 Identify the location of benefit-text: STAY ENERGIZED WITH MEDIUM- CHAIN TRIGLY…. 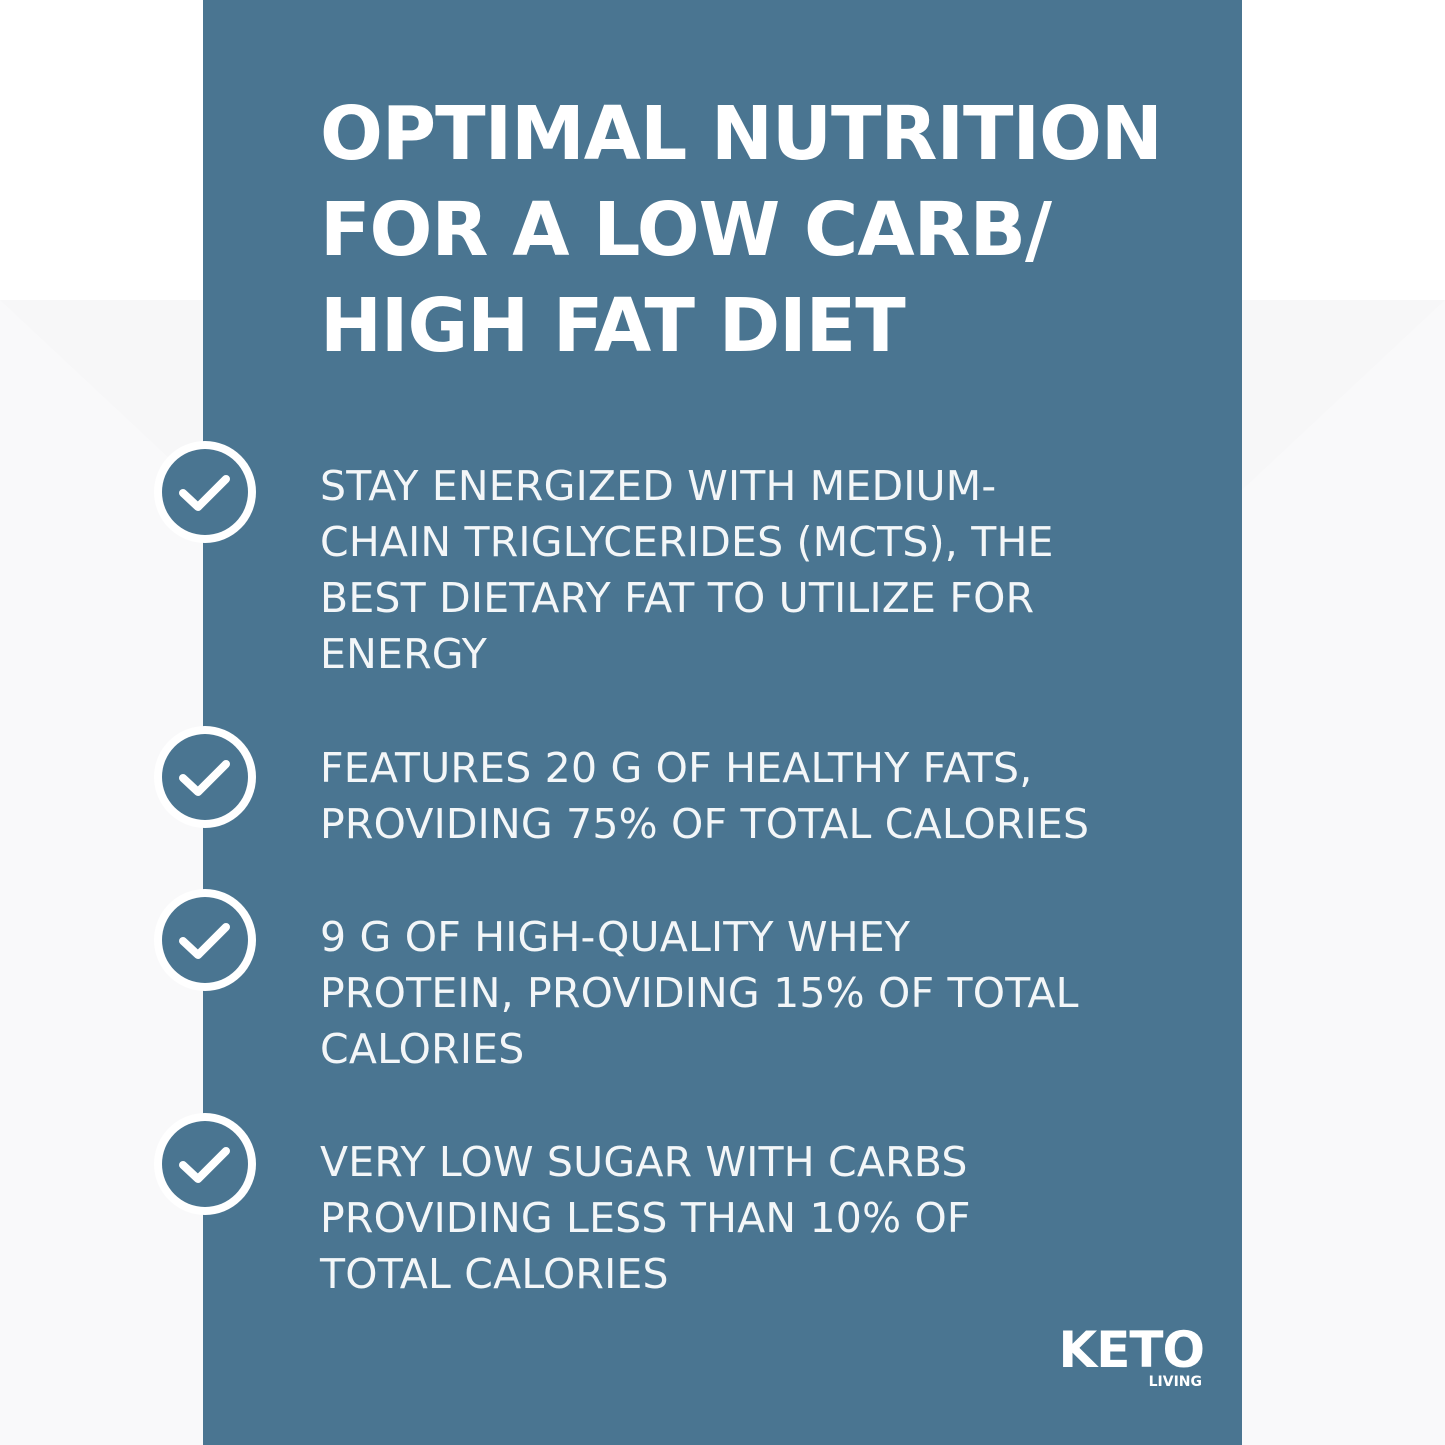
(687, 570).